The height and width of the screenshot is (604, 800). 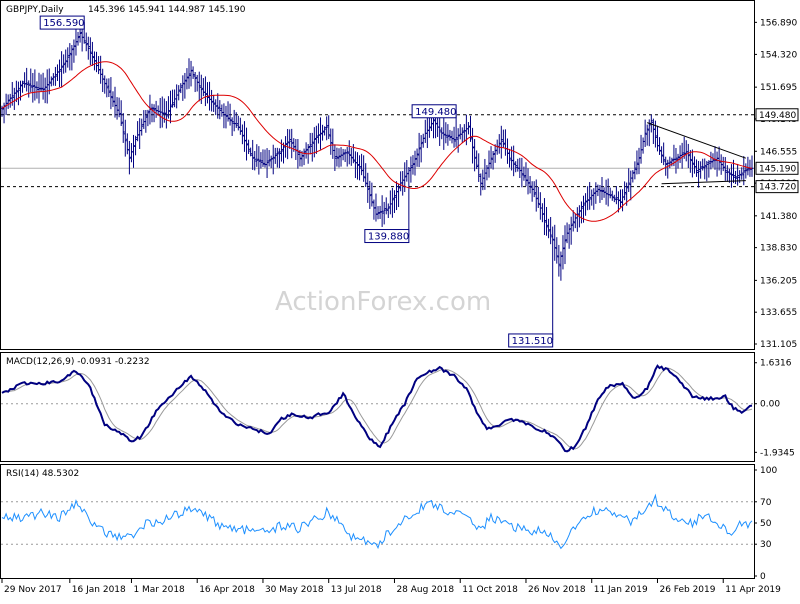 I want to click on date-axis-label: 11 Apr 2019, so click(x=753, y=590).